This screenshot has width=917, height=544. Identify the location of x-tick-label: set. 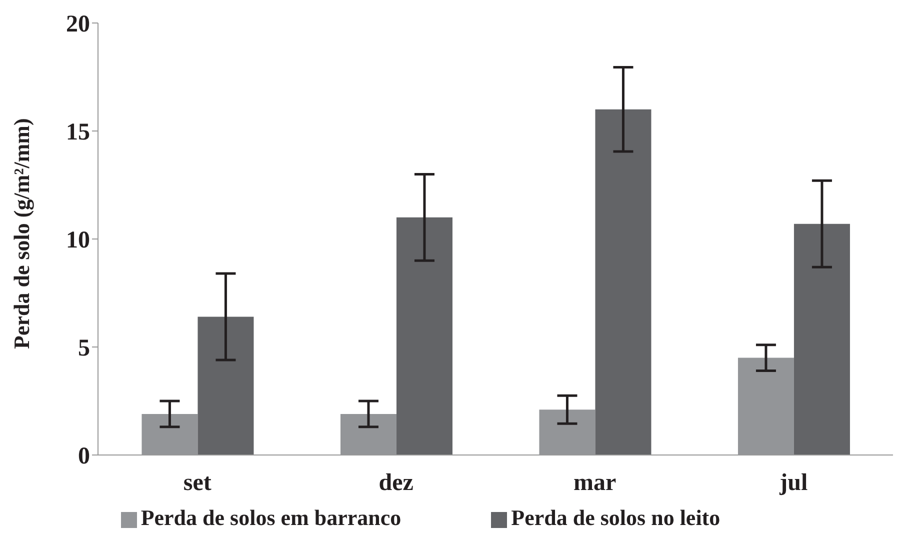
(197, 483).